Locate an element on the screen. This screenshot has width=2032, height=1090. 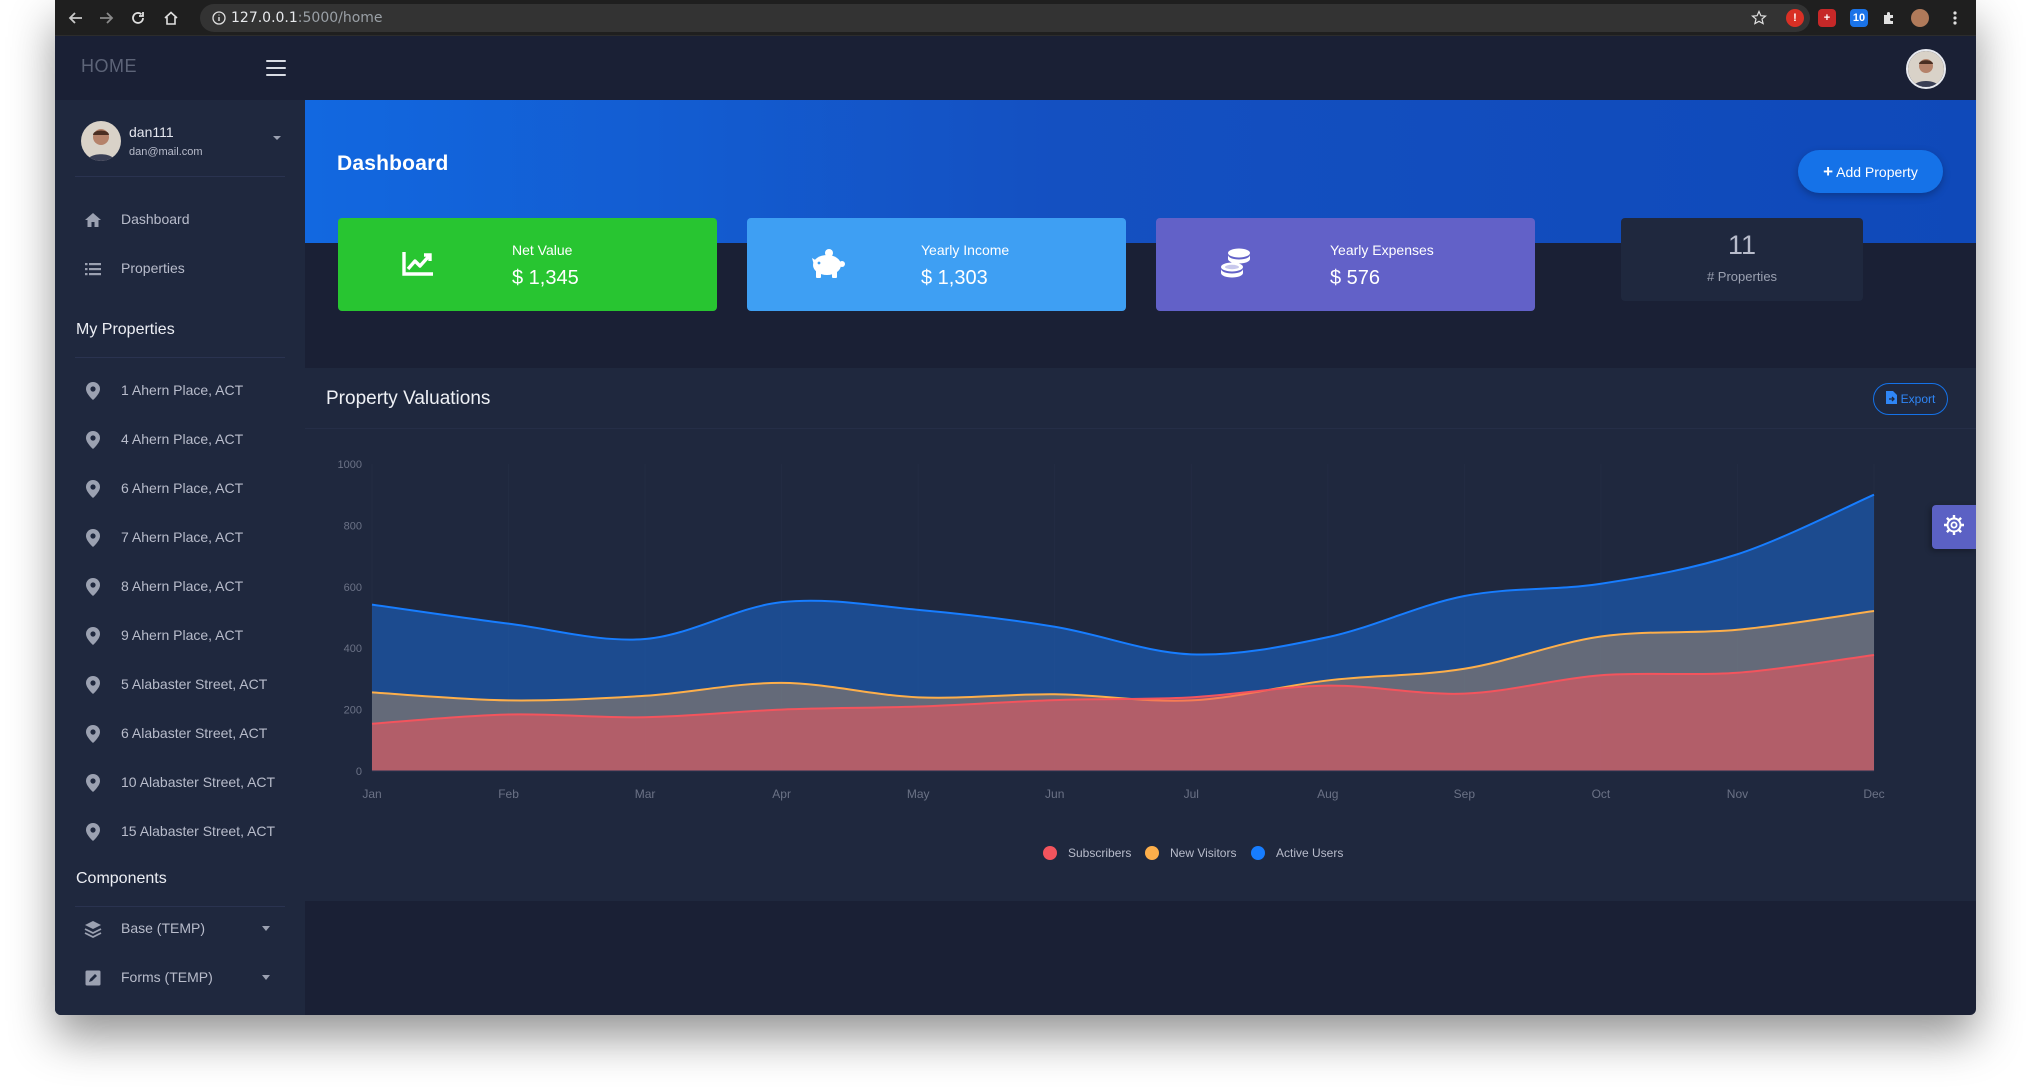
x-tick-label: Oct is located at coordinates (1601, 794).